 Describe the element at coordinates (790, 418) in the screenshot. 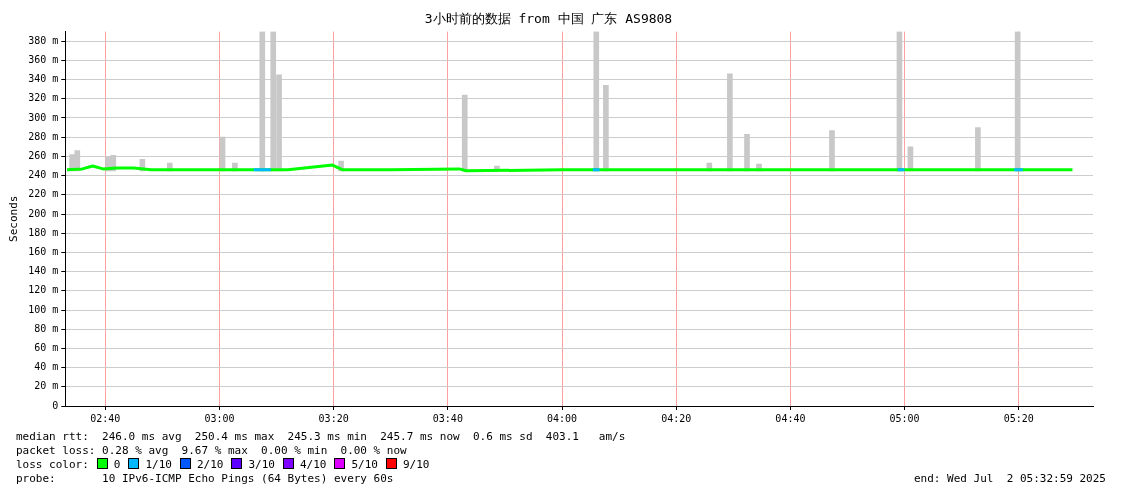

I see `x-tick-label: 04:40` at that location.